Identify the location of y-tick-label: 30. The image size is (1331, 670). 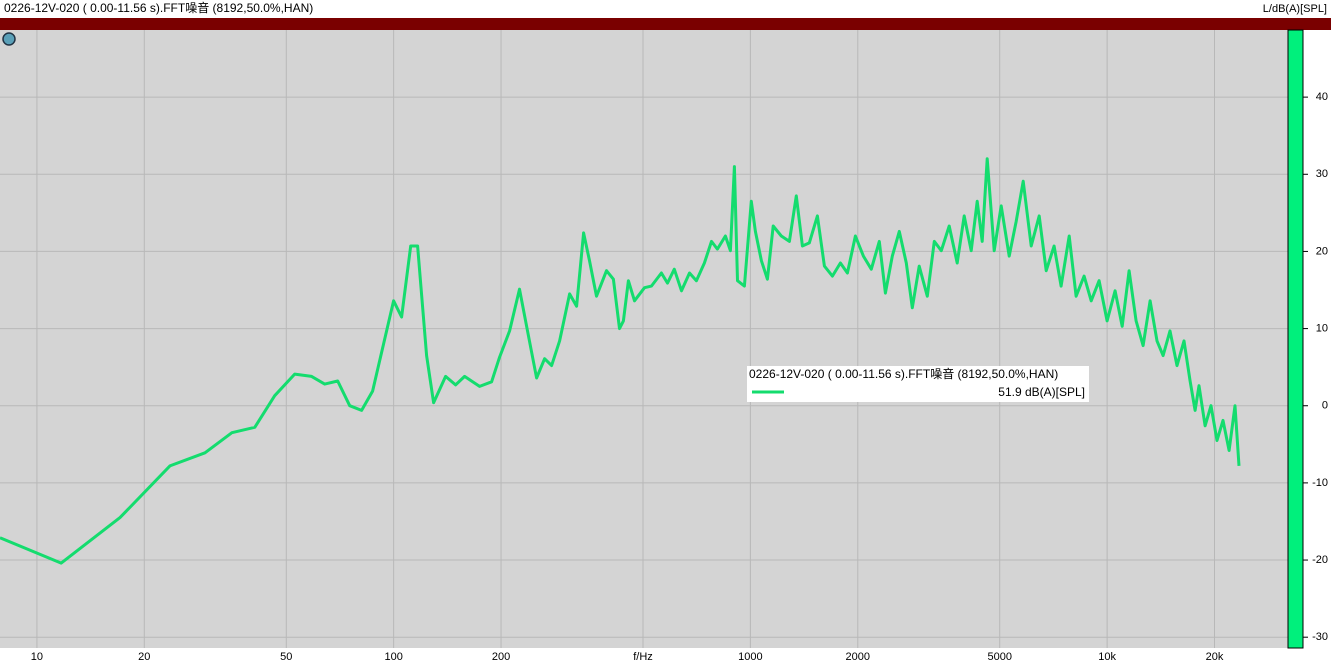
(1322, 174).